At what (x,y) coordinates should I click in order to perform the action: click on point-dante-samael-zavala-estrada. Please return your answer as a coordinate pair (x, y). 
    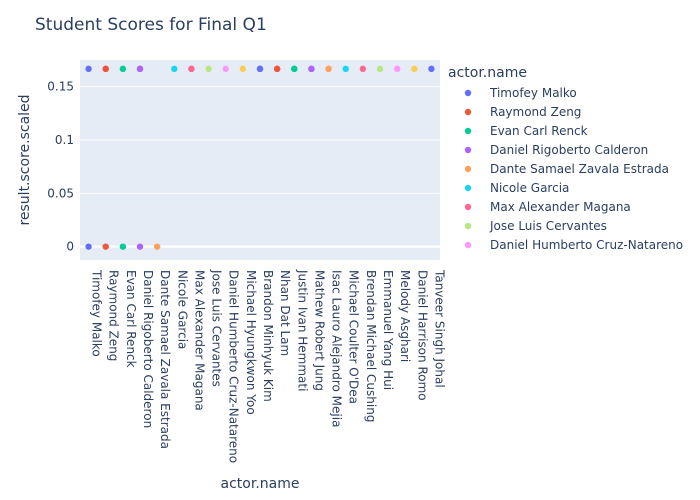
    Looking at the image, I should click on (157, 246).